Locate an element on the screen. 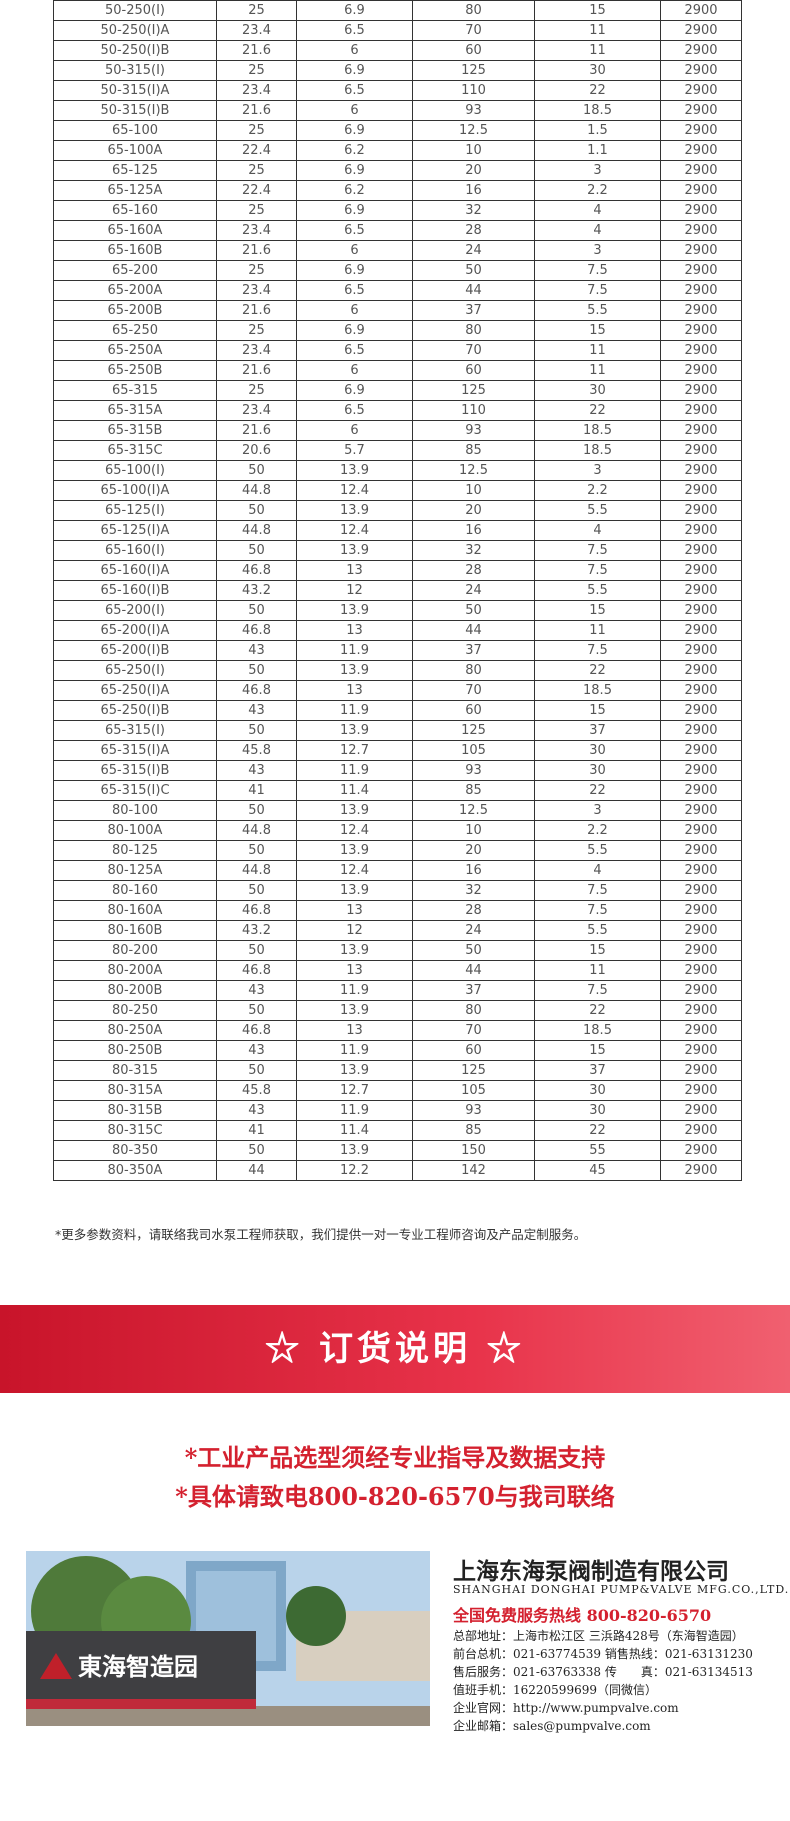 This screenshot has height=1821, width=790. table-row: 65-315(I)C 41 11.4 85 22 2900 is located at coordinates (397, 790).